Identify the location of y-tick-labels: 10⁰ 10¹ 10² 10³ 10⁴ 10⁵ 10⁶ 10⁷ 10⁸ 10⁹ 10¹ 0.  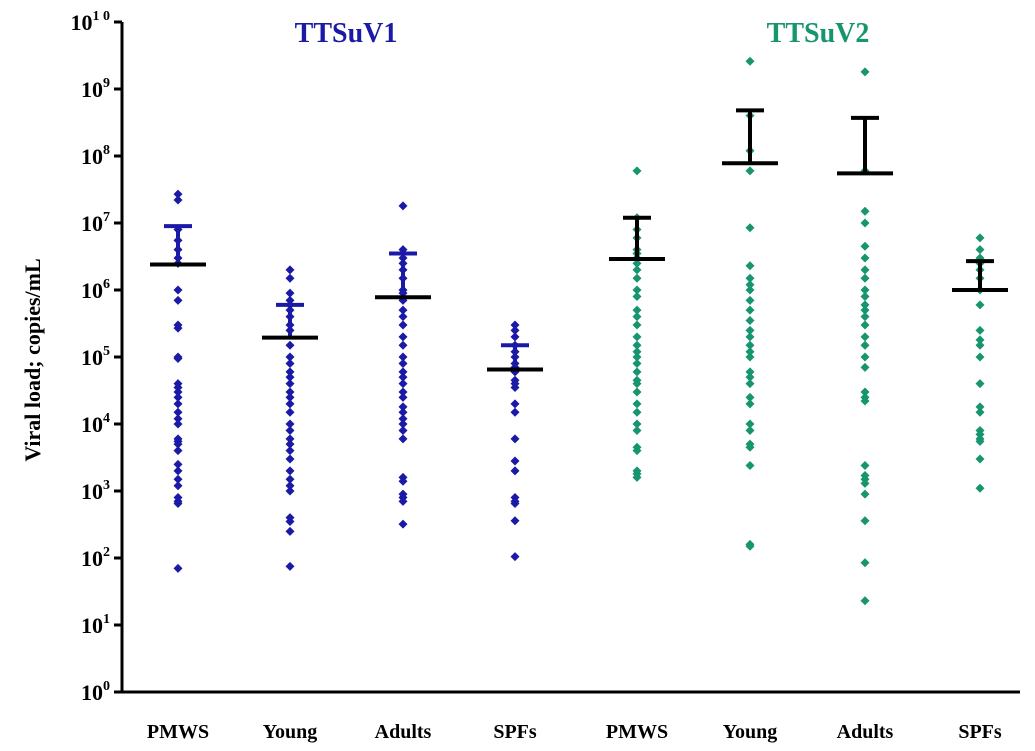
(91, 357).